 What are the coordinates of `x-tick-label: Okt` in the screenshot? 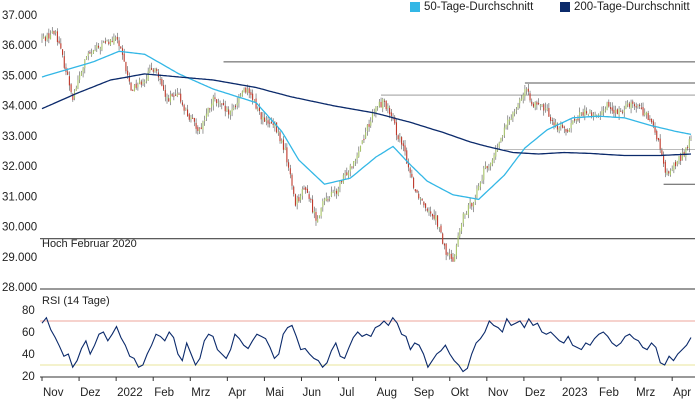 It's located at (460, 393).